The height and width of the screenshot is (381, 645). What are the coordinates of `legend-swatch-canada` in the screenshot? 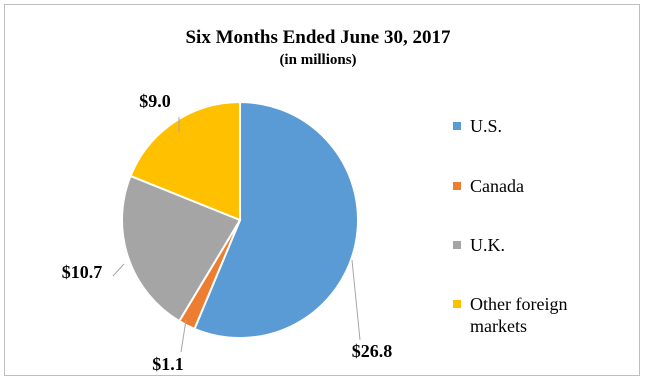 It's located at (457, 186).